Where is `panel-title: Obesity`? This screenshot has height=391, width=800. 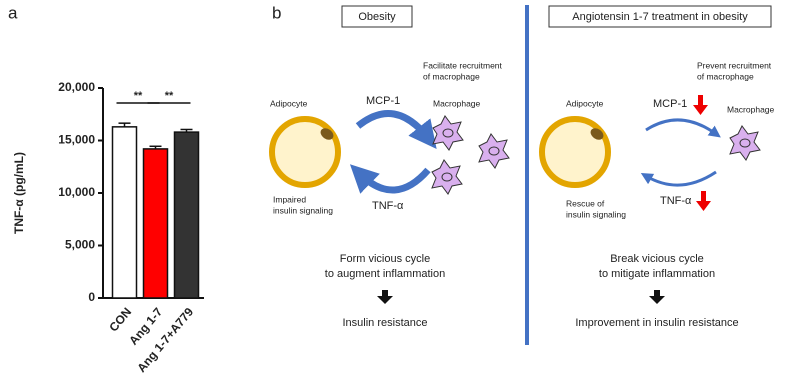
panel-title: Obesity is located at coordinates (377, 17).